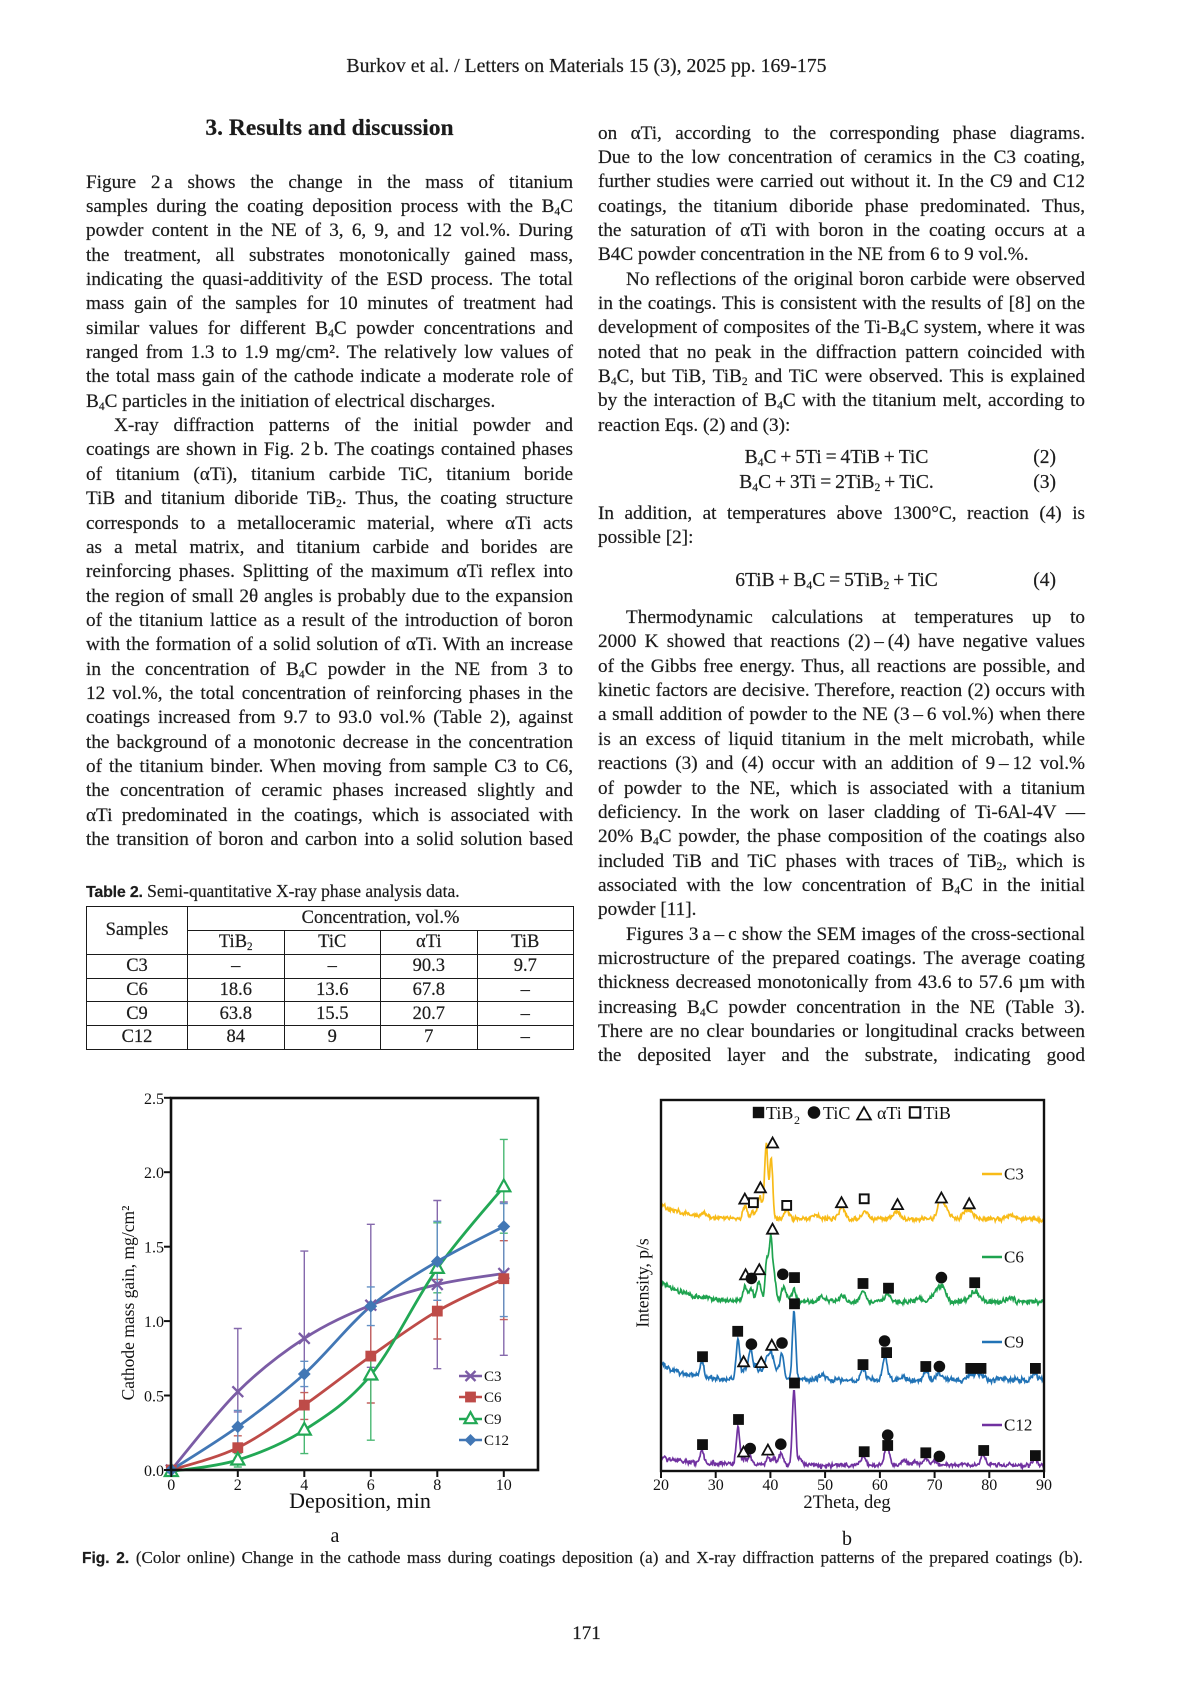 The image size is (1200, 1697). Describe the element at coordinates (889, 1113) in the screenshot. I see `svg-text: αTi` at that location.